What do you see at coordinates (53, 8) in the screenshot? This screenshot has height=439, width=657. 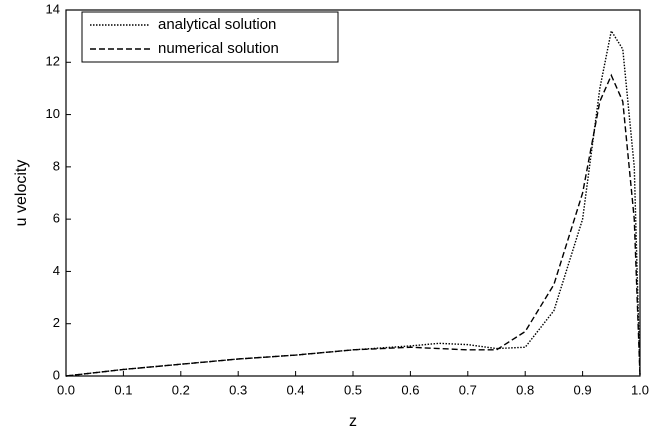 I see `y-tick-label: 14` at bounding box center [53, 8].